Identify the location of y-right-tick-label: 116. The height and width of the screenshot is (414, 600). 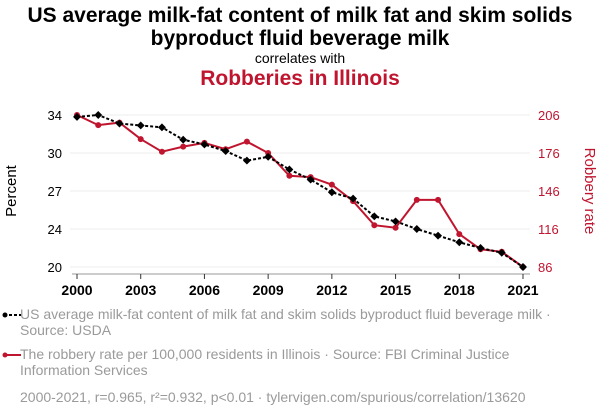
(548, 229).